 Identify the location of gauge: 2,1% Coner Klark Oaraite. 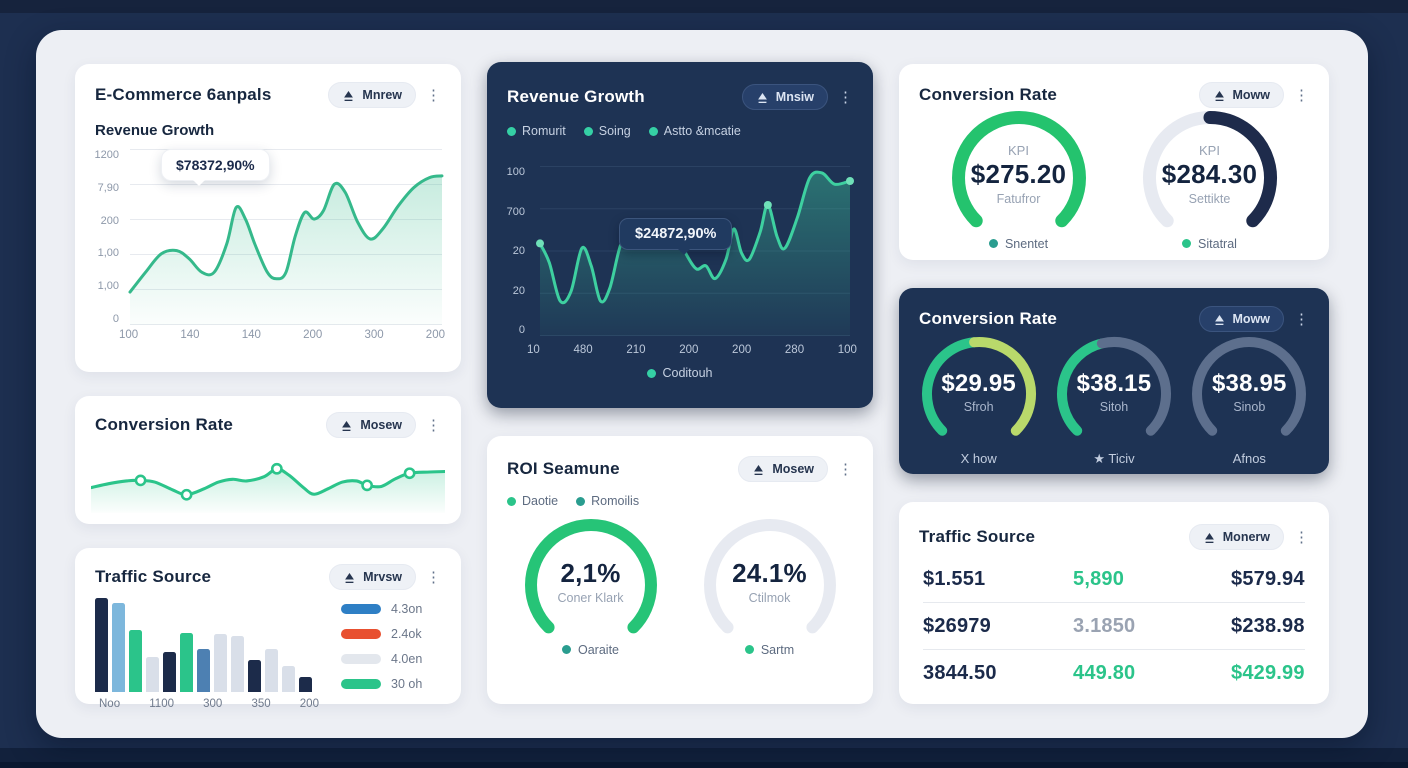
(591, 587).